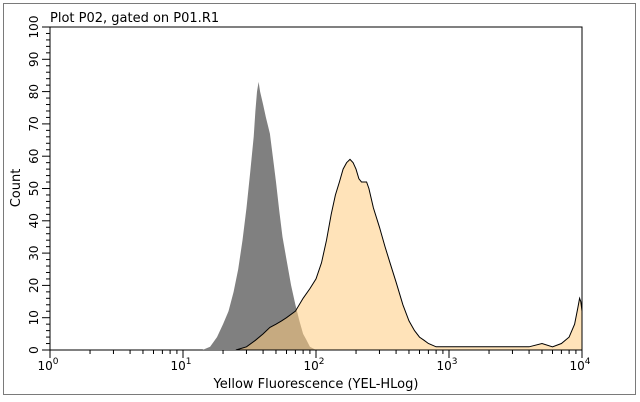 This screenshot has width=640, height=402. I want to click on y-axis-label: Count, so click(16, 188).